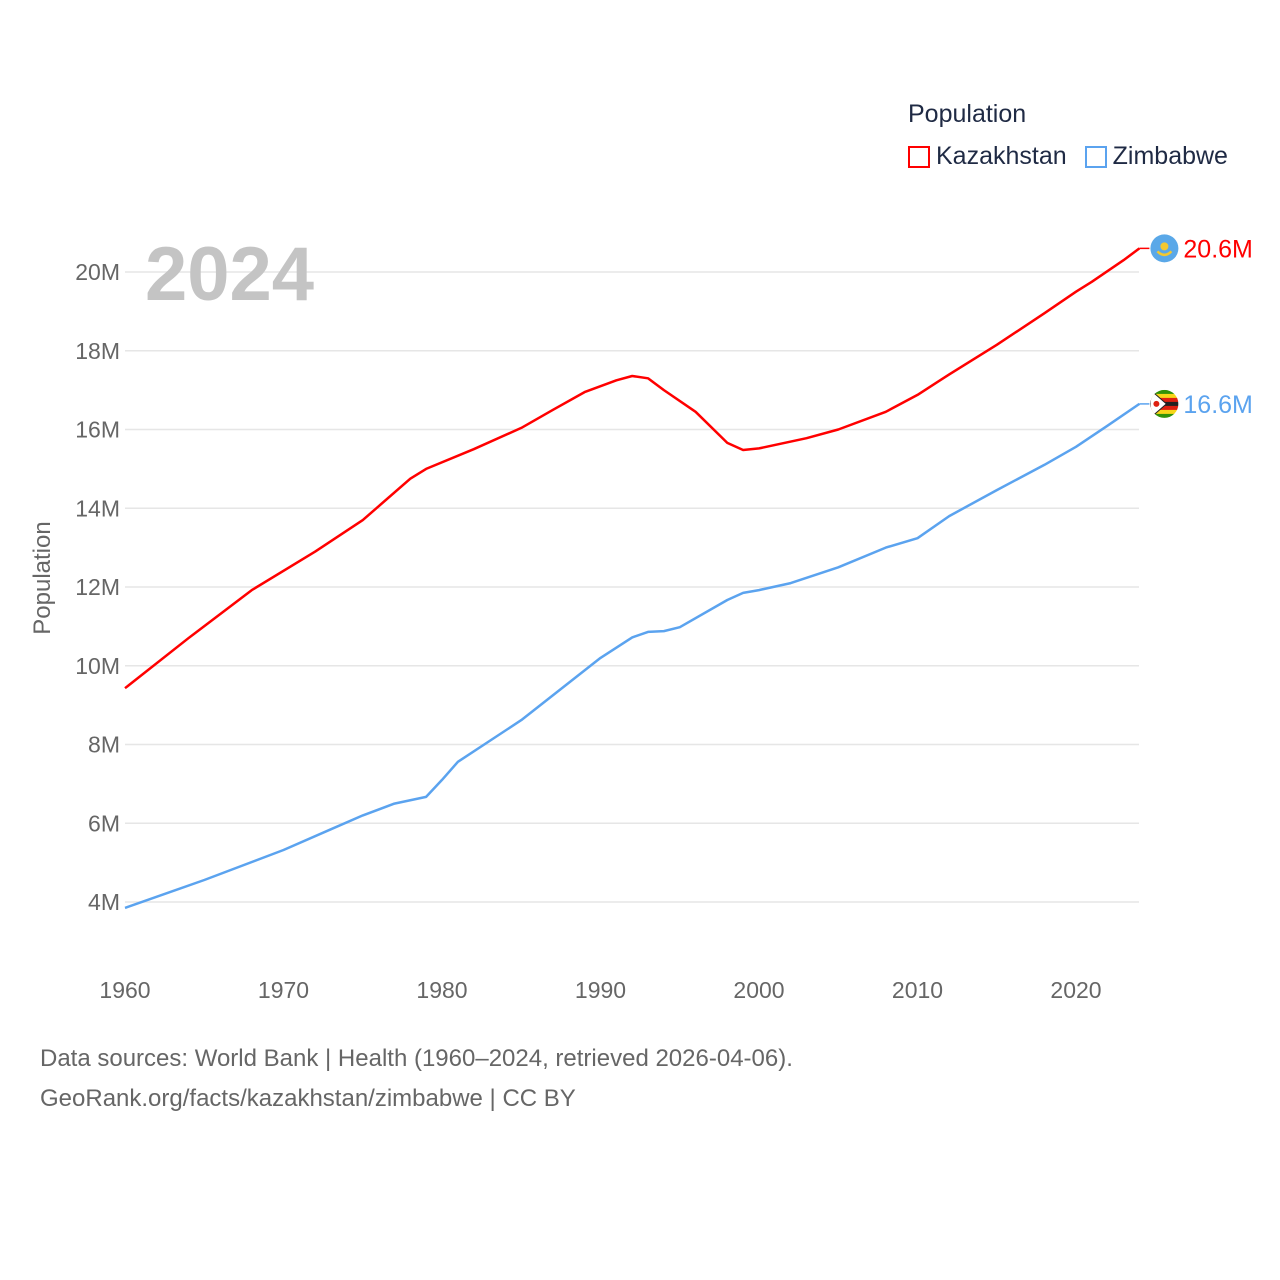  What do you see at coordinates (97, 508) in the screenshot?
I see `y-tick-label: 14M` at bounding box center [97, 508].